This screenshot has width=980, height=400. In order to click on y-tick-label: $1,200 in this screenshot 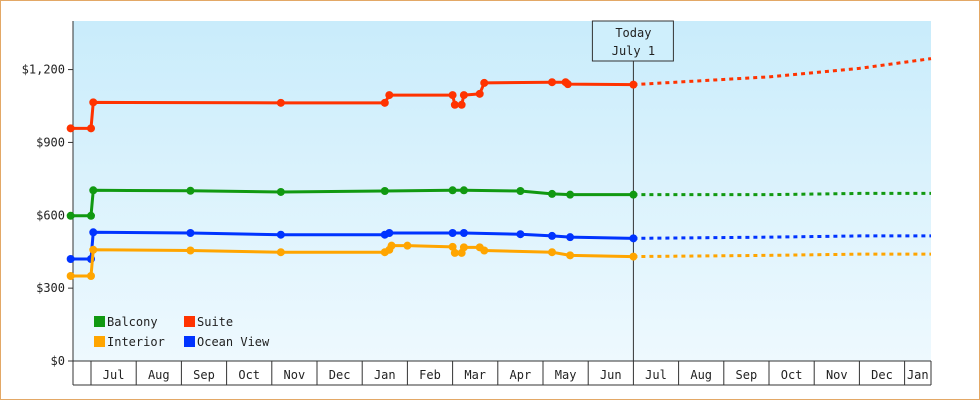, I will do `click(43, 70)`.